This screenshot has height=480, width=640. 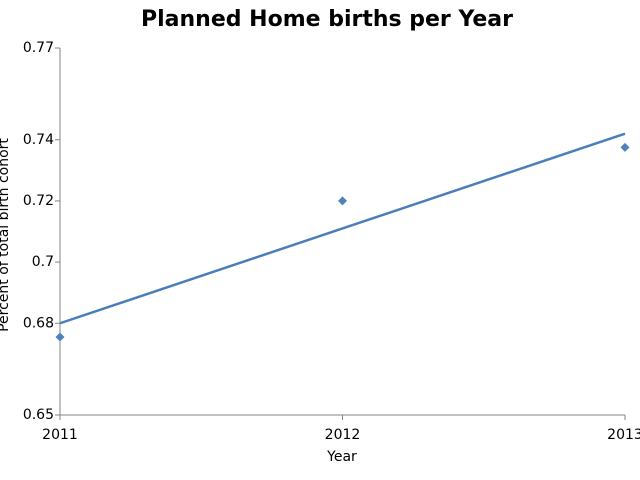 I want to click on y-tick-label: 0.65, so click(x=38, y=415).